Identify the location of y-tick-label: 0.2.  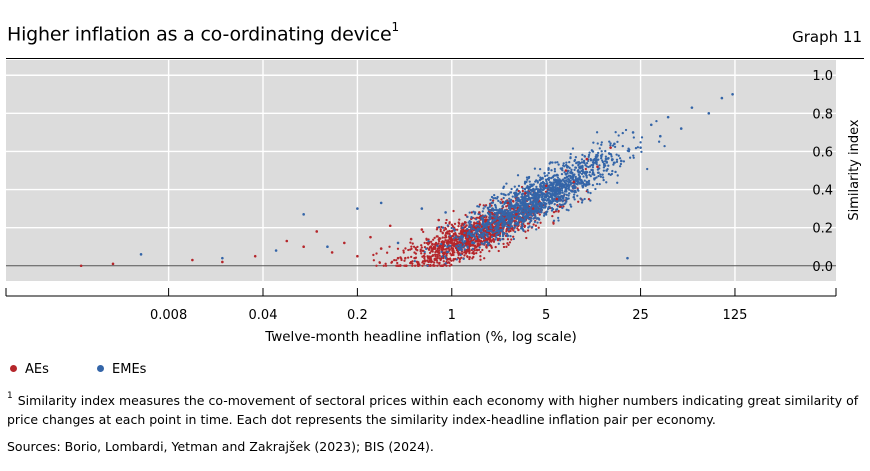
(822, 229).